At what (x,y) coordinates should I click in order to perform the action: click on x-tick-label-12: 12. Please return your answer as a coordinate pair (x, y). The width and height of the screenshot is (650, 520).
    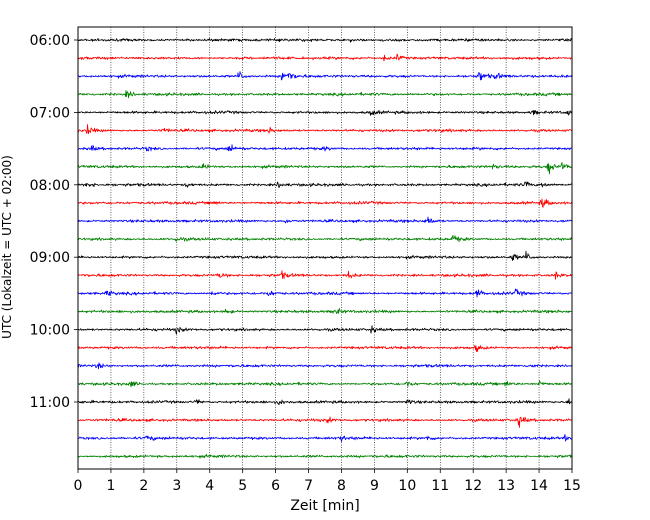
    Looking at the image, I should click on (473, 486).